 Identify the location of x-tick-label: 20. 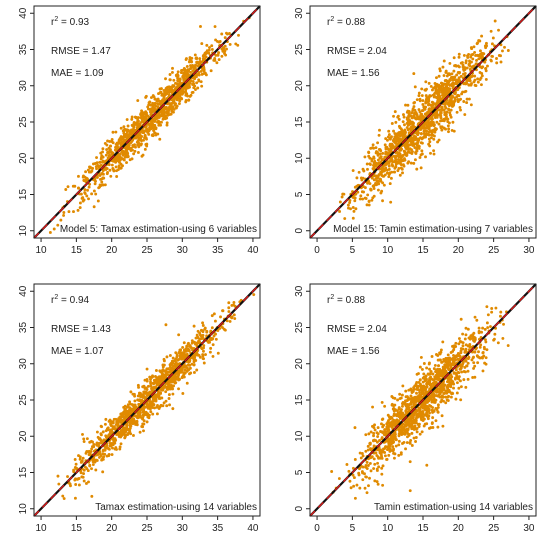
(112, 528).